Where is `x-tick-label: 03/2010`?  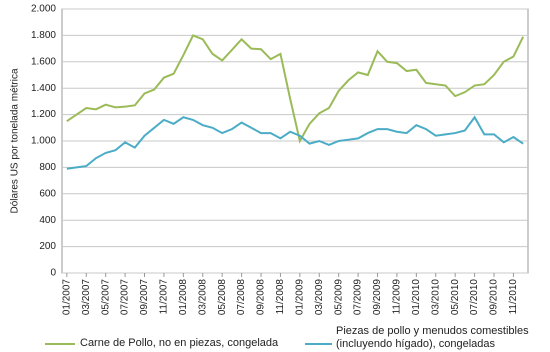 x-tick-label: 03/2010 is located at coordinates (435, 297).